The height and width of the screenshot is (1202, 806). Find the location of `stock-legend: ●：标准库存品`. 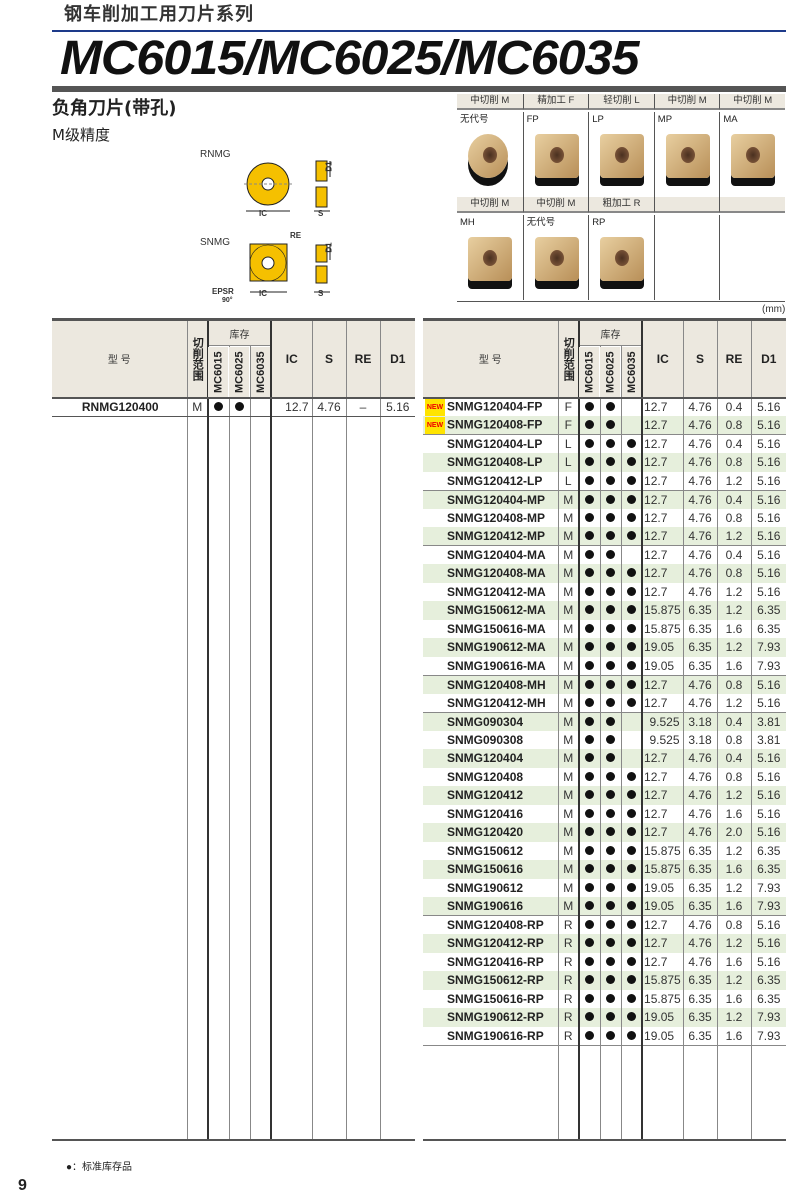

stock-legend: ●：标准库存品 is located at coordinates (99, 1167).